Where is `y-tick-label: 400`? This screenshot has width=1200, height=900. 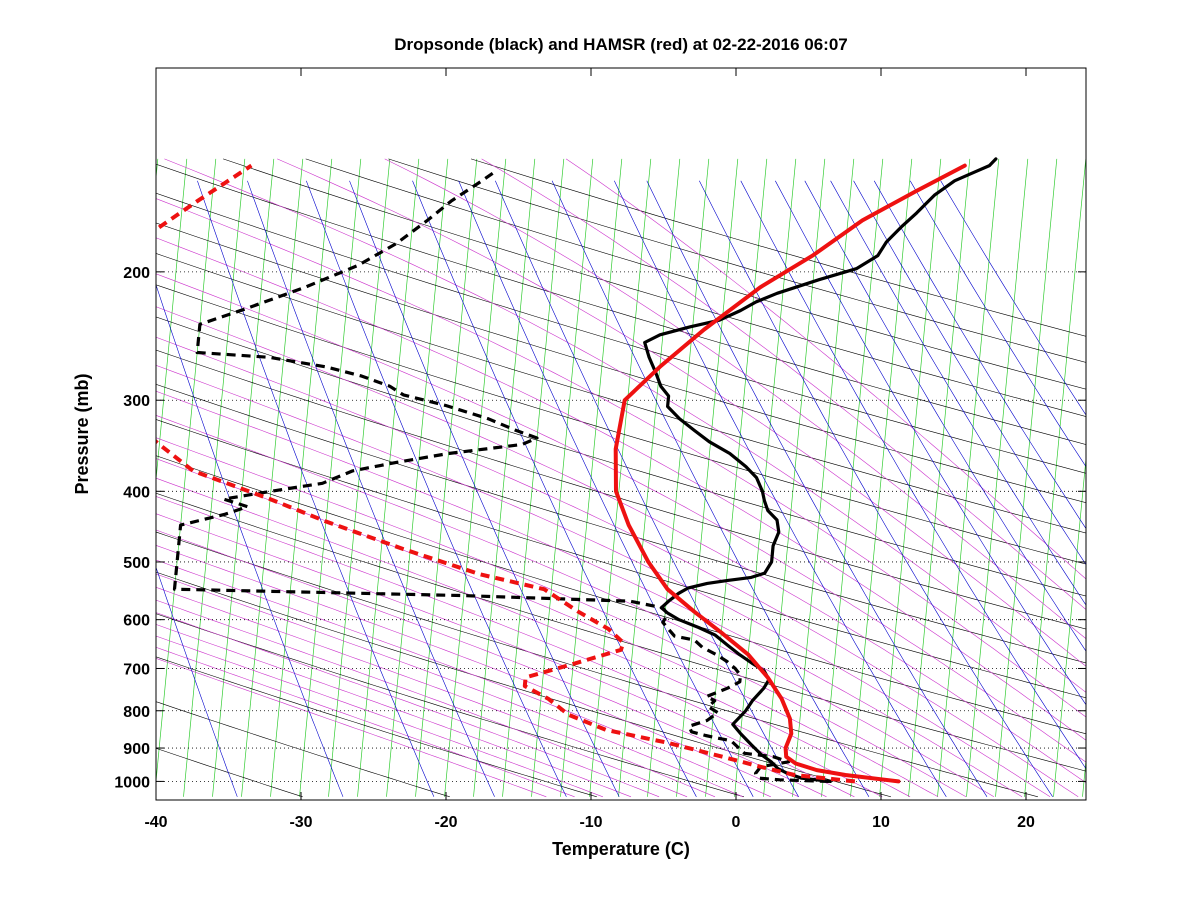
y-tick-label: 400 is located at coordinates (136, 492).